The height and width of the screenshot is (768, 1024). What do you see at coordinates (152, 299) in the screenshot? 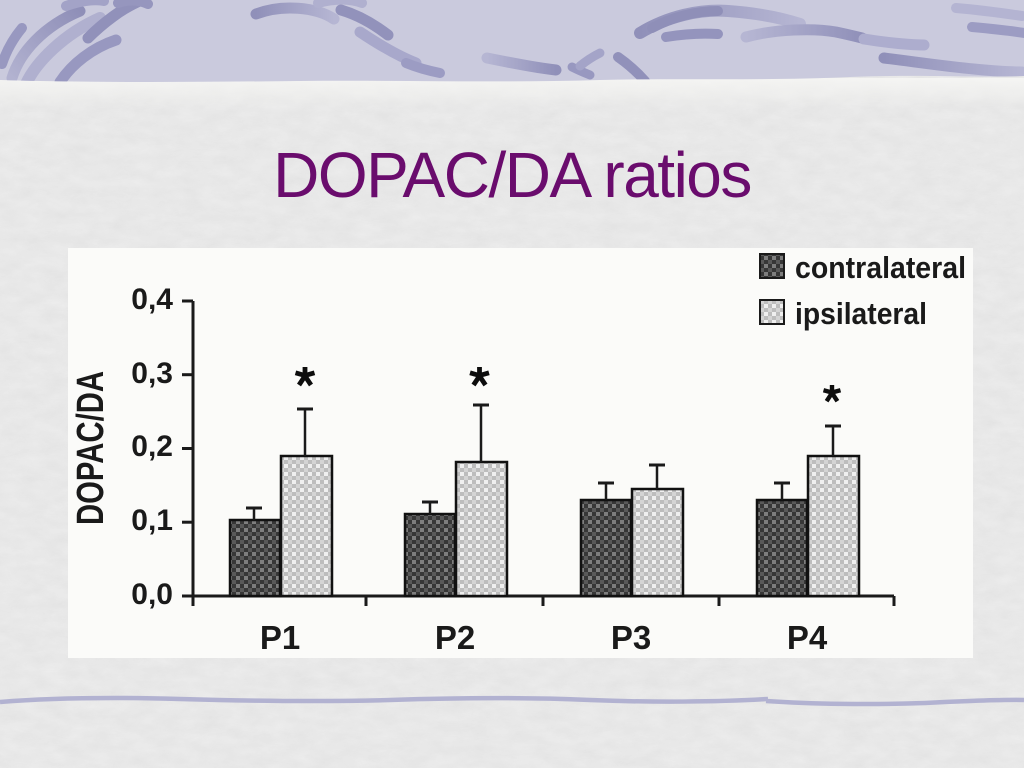
I see `svg-text: 0,4` at bounding box center [152, 299].